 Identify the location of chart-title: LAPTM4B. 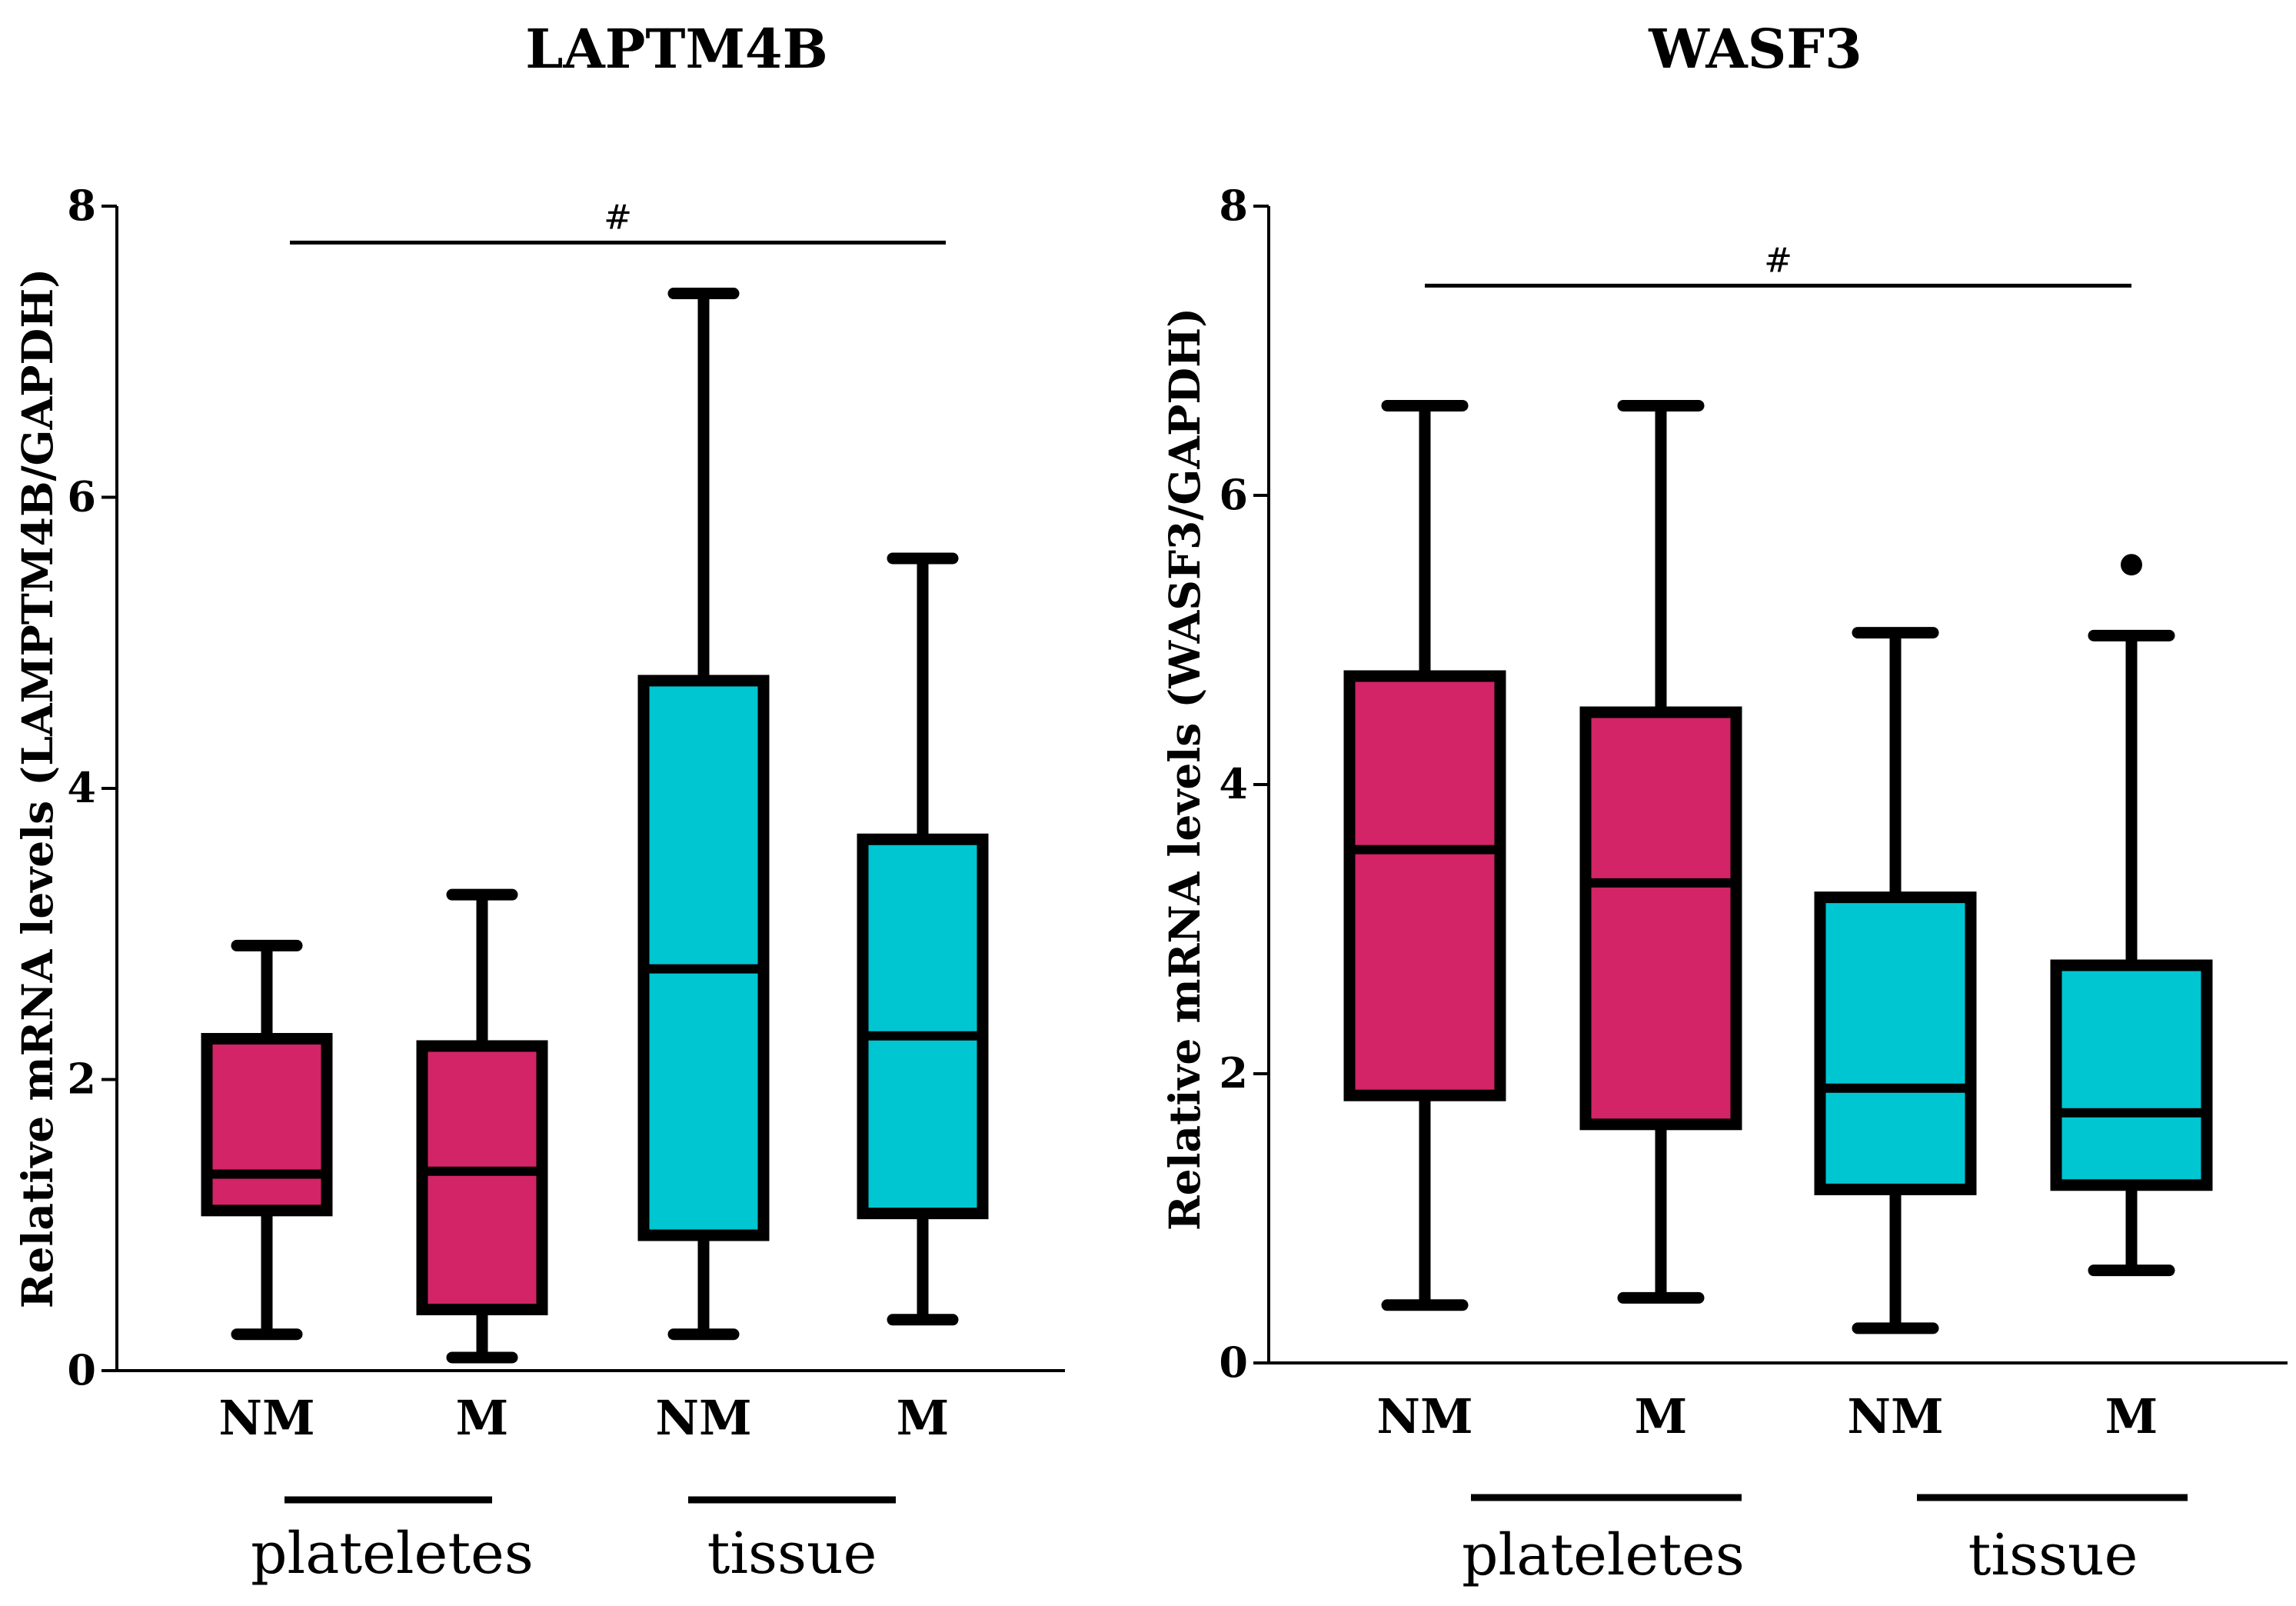
(676, 49).